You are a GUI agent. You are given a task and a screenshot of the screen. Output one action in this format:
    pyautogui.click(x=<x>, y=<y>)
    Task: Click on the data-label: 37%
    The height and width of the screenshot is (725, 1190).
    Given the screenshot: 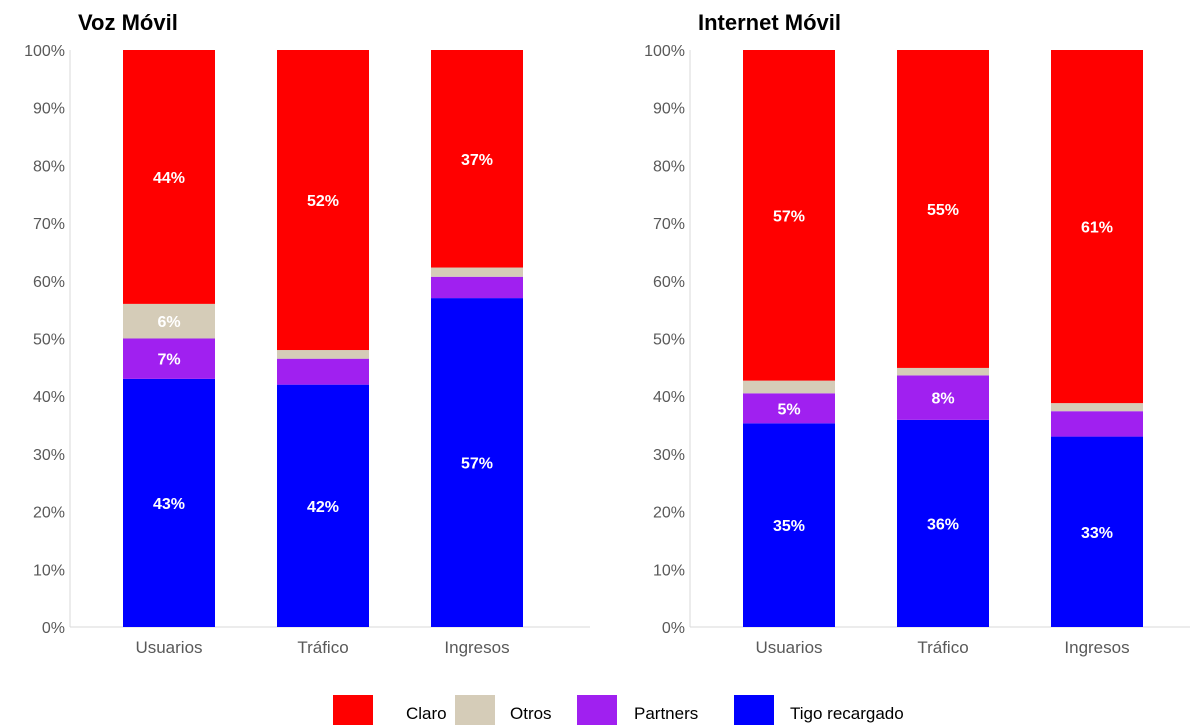 What is the action you would take?
    pyautogui.click(x=477, y=160)
    